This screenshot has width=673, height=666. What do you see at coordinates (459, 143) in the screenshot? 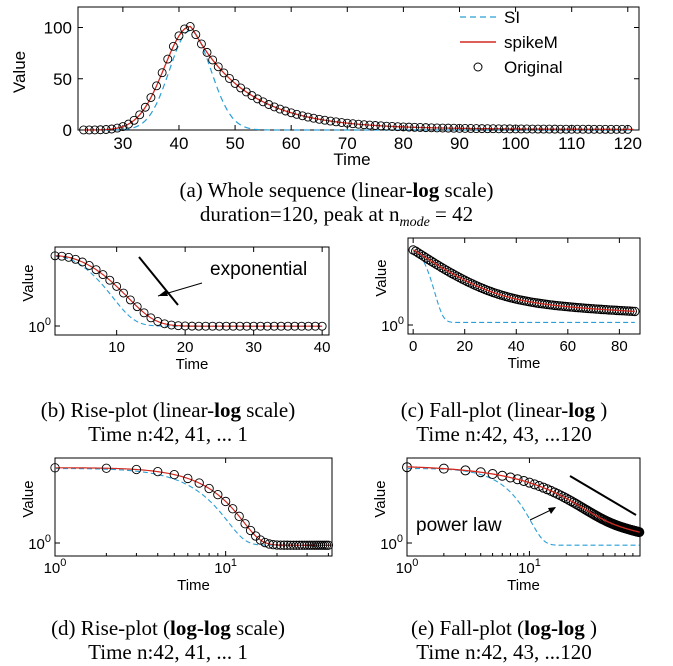
I see `panel-a-xtick-label: 90` at bounding box center [459, 143].